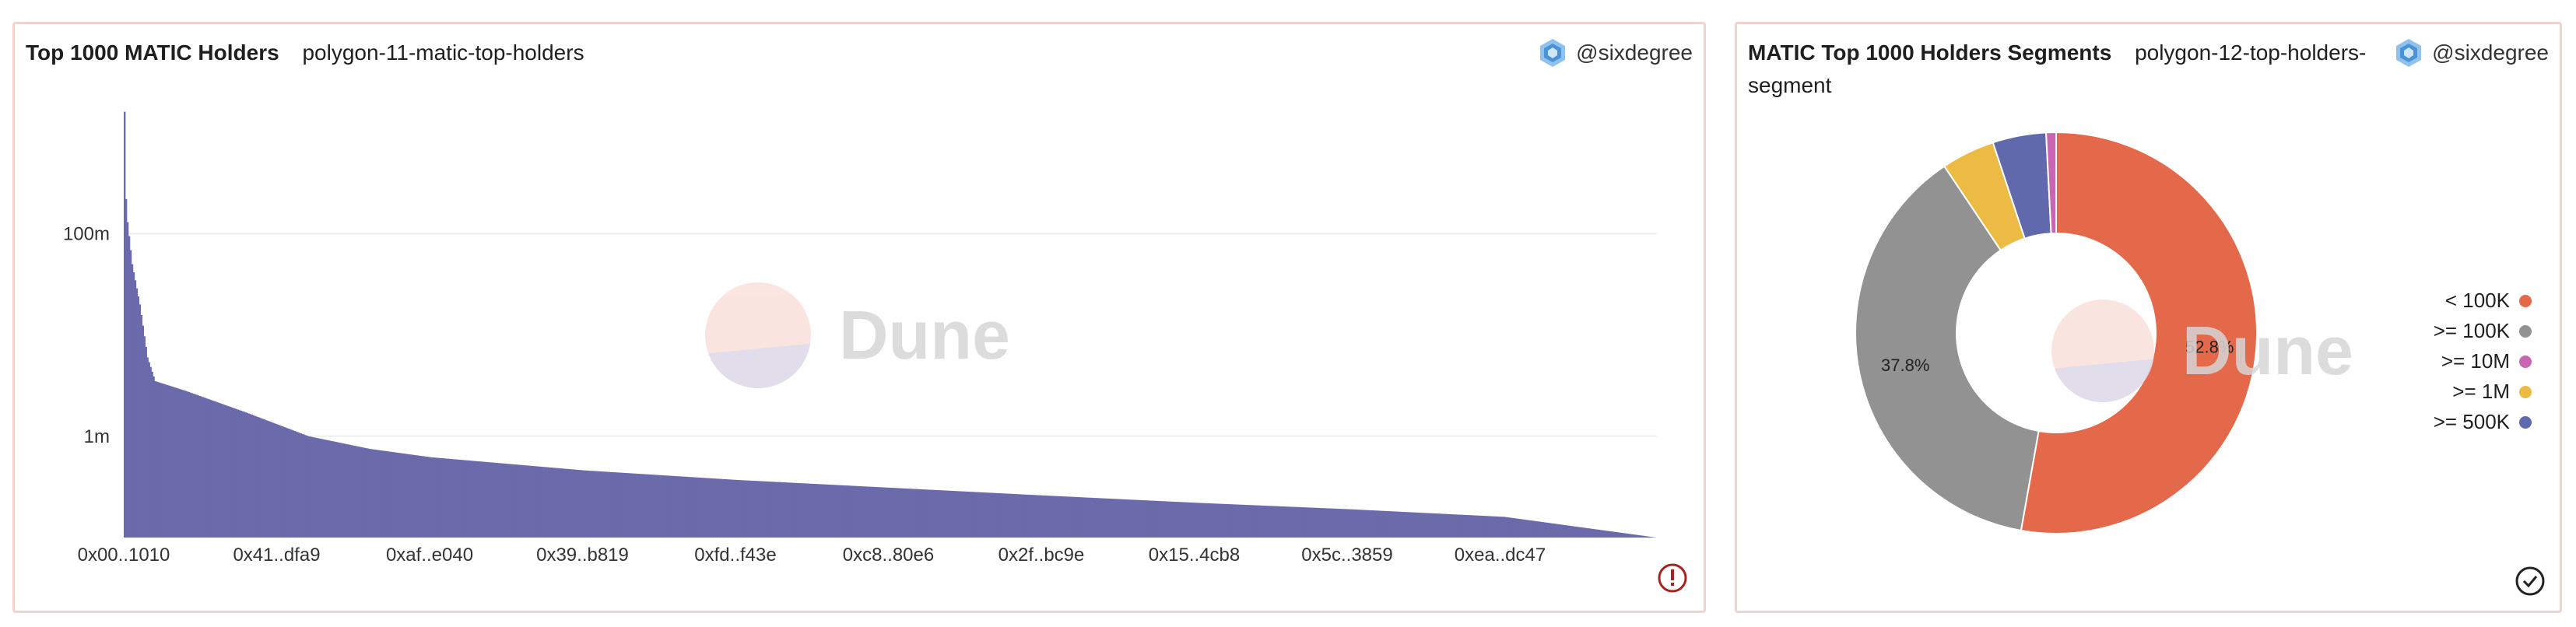  Describe the element at coordinates (2483, 361) in the screenshot. I see `legend-item: >= 10M` at that location.